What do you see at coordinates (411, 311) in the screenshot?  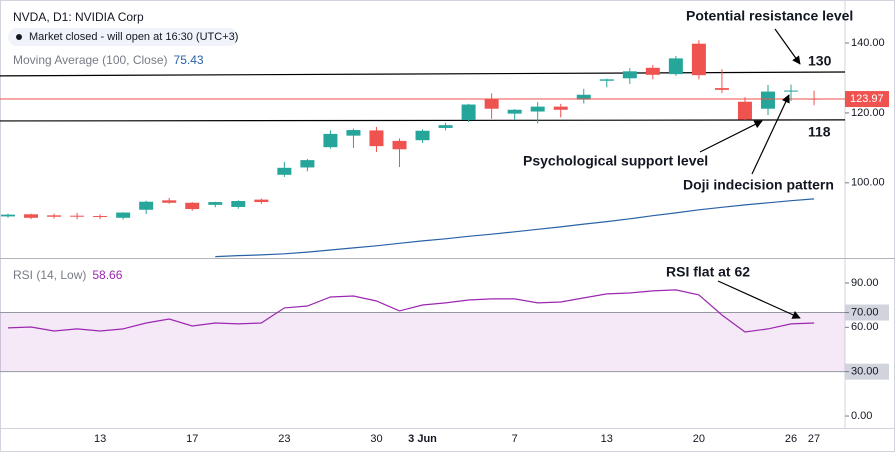 I see `rsi-line` at bounding box center [411, 311].